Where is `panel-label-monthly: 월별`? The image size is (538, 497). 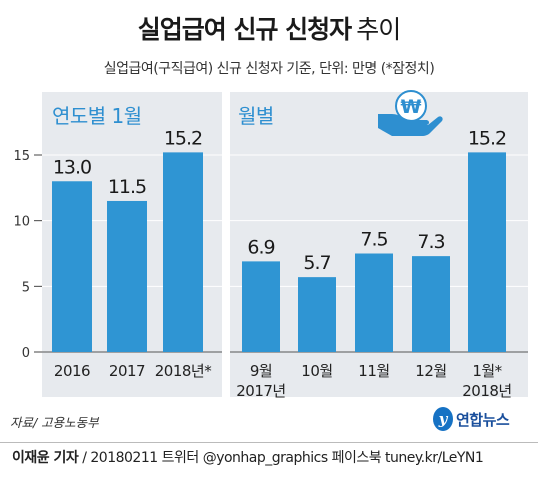
panel-label-monthly: 월별 is located at coordinates (256, 116).